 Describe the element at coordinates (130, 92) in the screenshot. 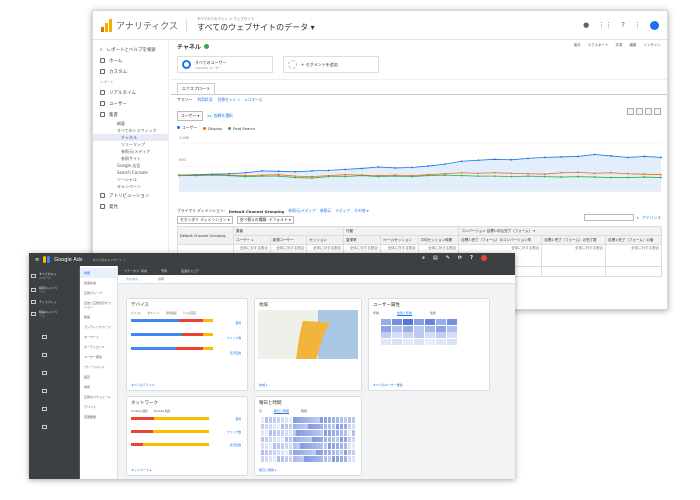

I see `nav-realtime: リアルタイム` at that location.